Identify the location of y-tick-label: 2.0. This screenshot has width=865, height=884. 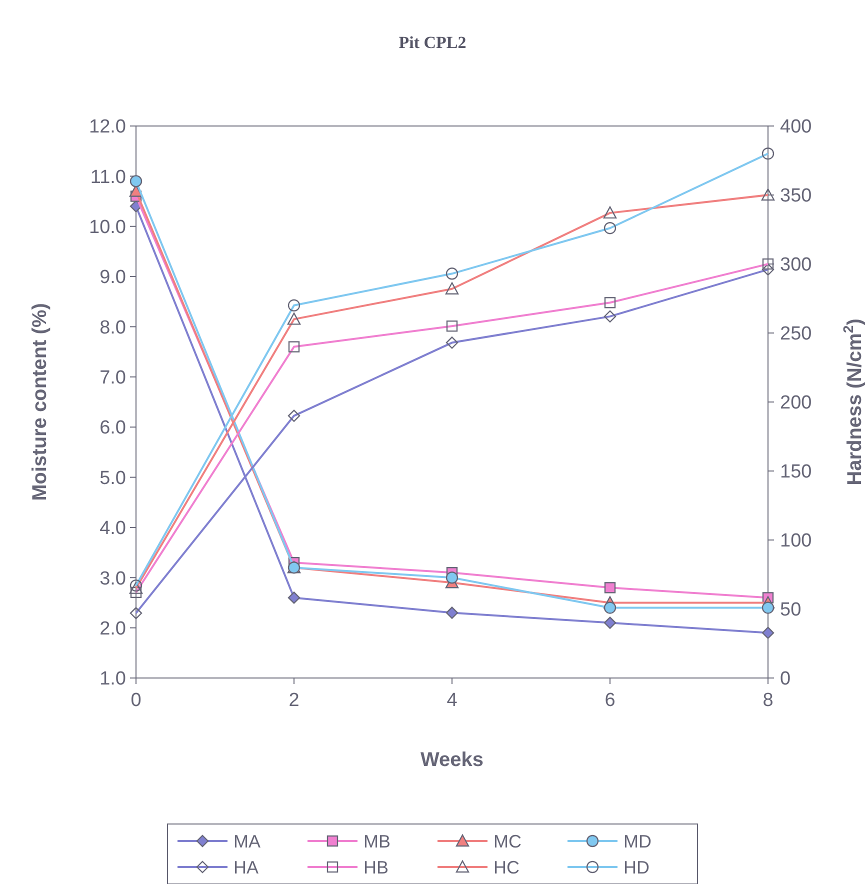
(113, 629).